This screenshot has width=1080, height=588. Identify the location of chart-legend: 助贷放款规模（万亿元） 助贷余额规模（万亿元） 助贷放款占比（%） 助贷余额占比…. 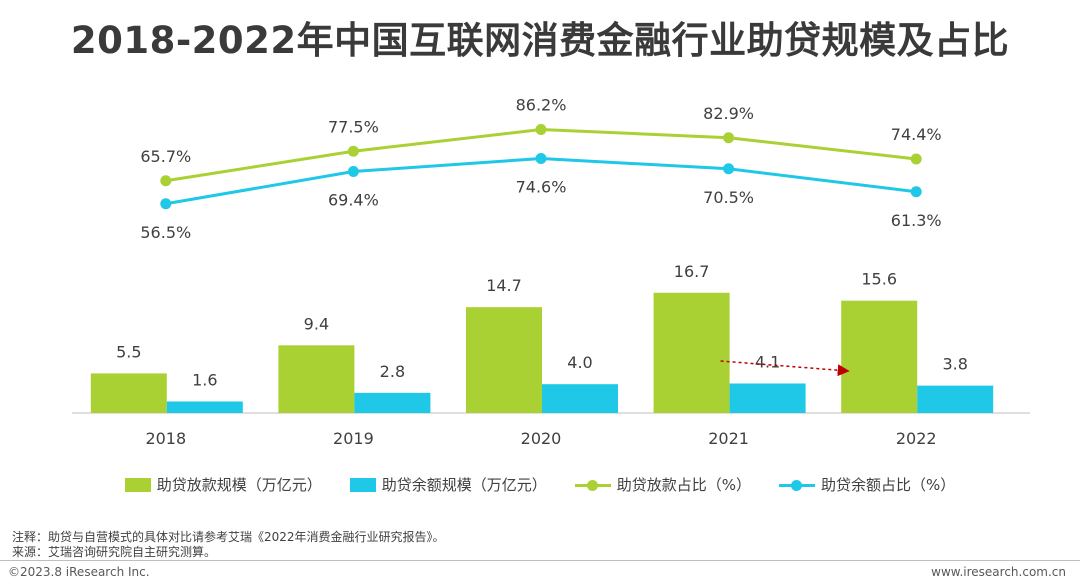
(540, 484).